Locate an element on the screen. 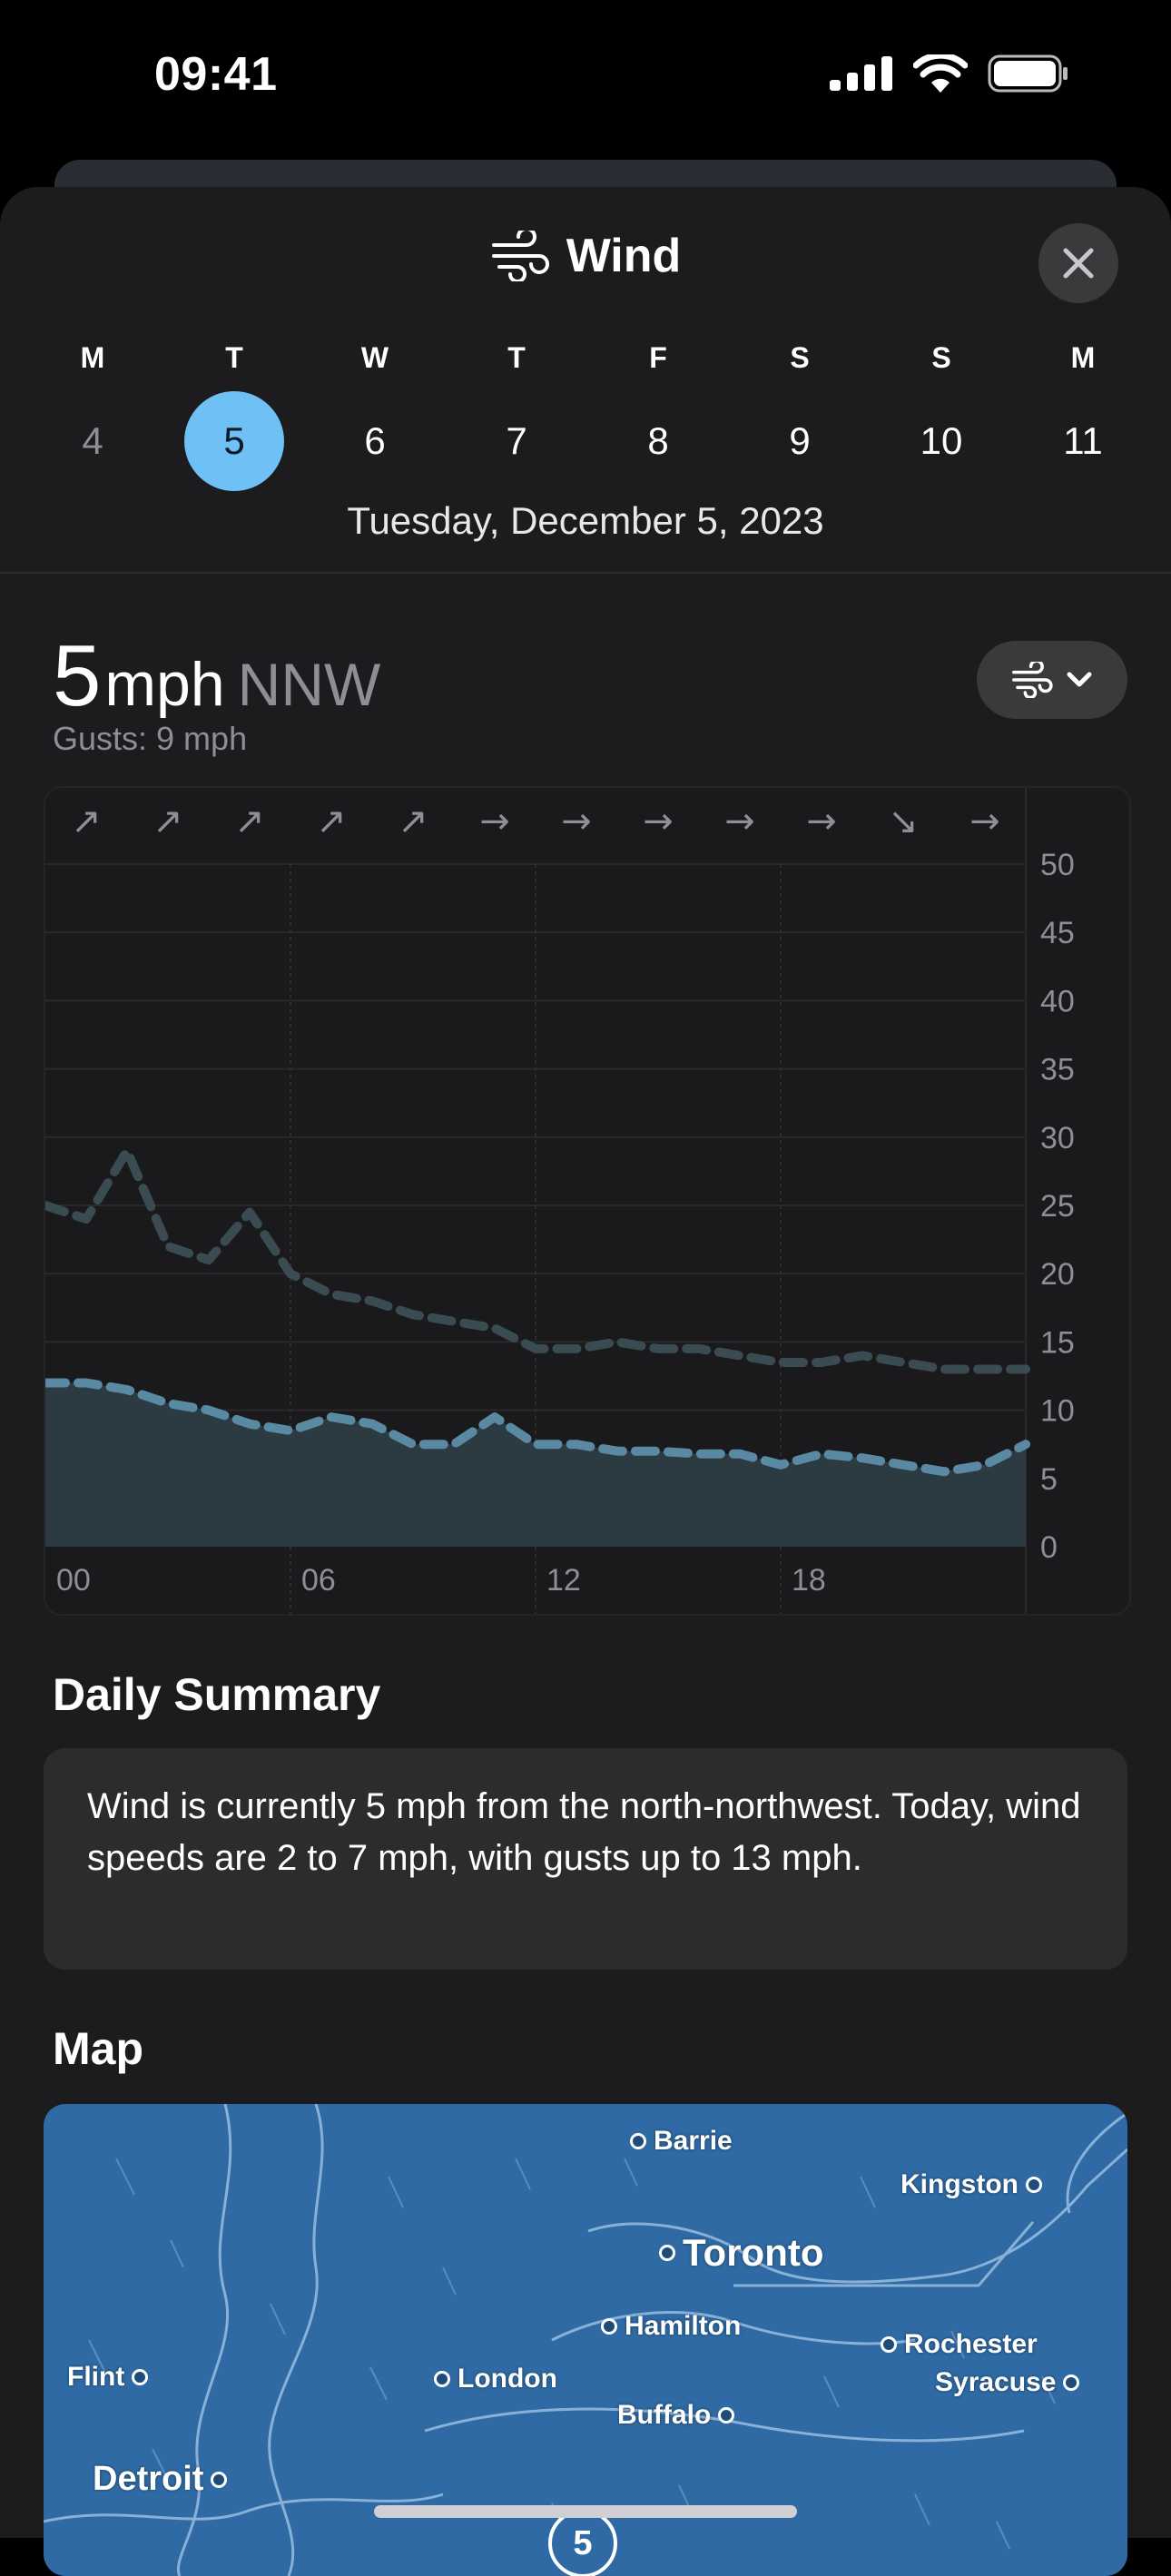 The image size is (1171, 2576). map-city-label: Hamilton is located at coordinates (671, 2326).